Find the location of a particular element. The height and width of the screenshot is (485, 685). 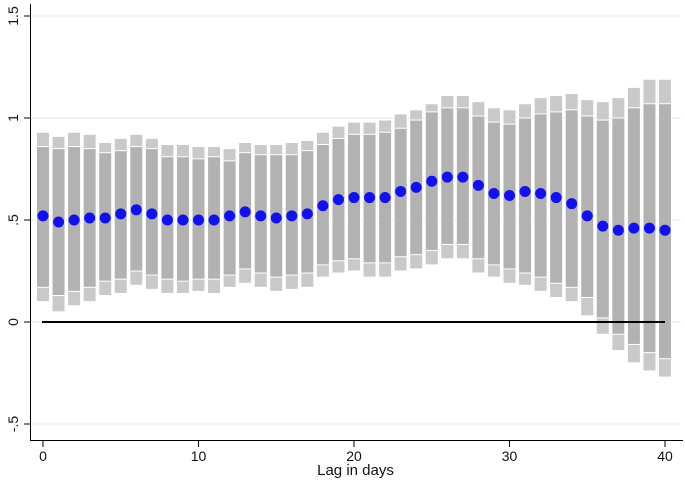

y-tick-label: 1.5 is located at coordinates (13, 16).